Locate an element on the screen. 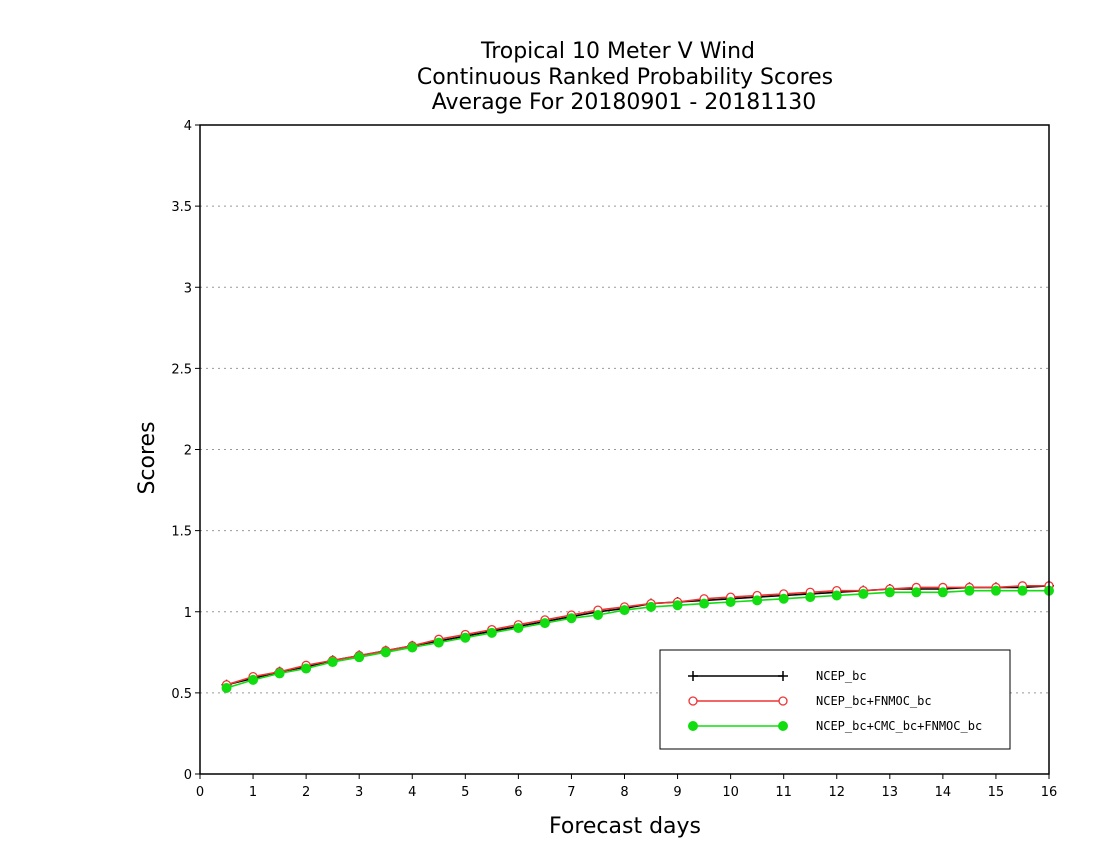  x-tick-label: 5 is located at coordinates (465, 792).